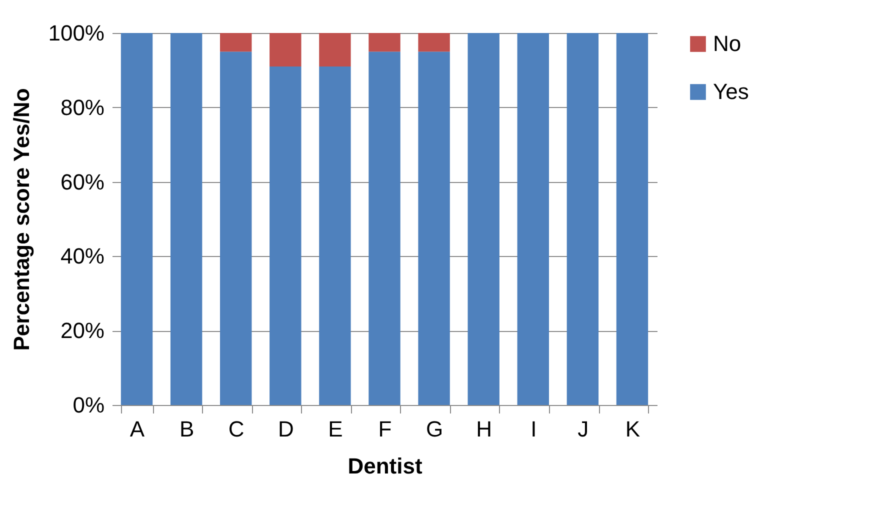 The width and height of the screenshot is (873, 519). What do you see at coordinates (186, 429) in the screenshot?
I see `x-tick-label: B` at bounding box center [186, 429].